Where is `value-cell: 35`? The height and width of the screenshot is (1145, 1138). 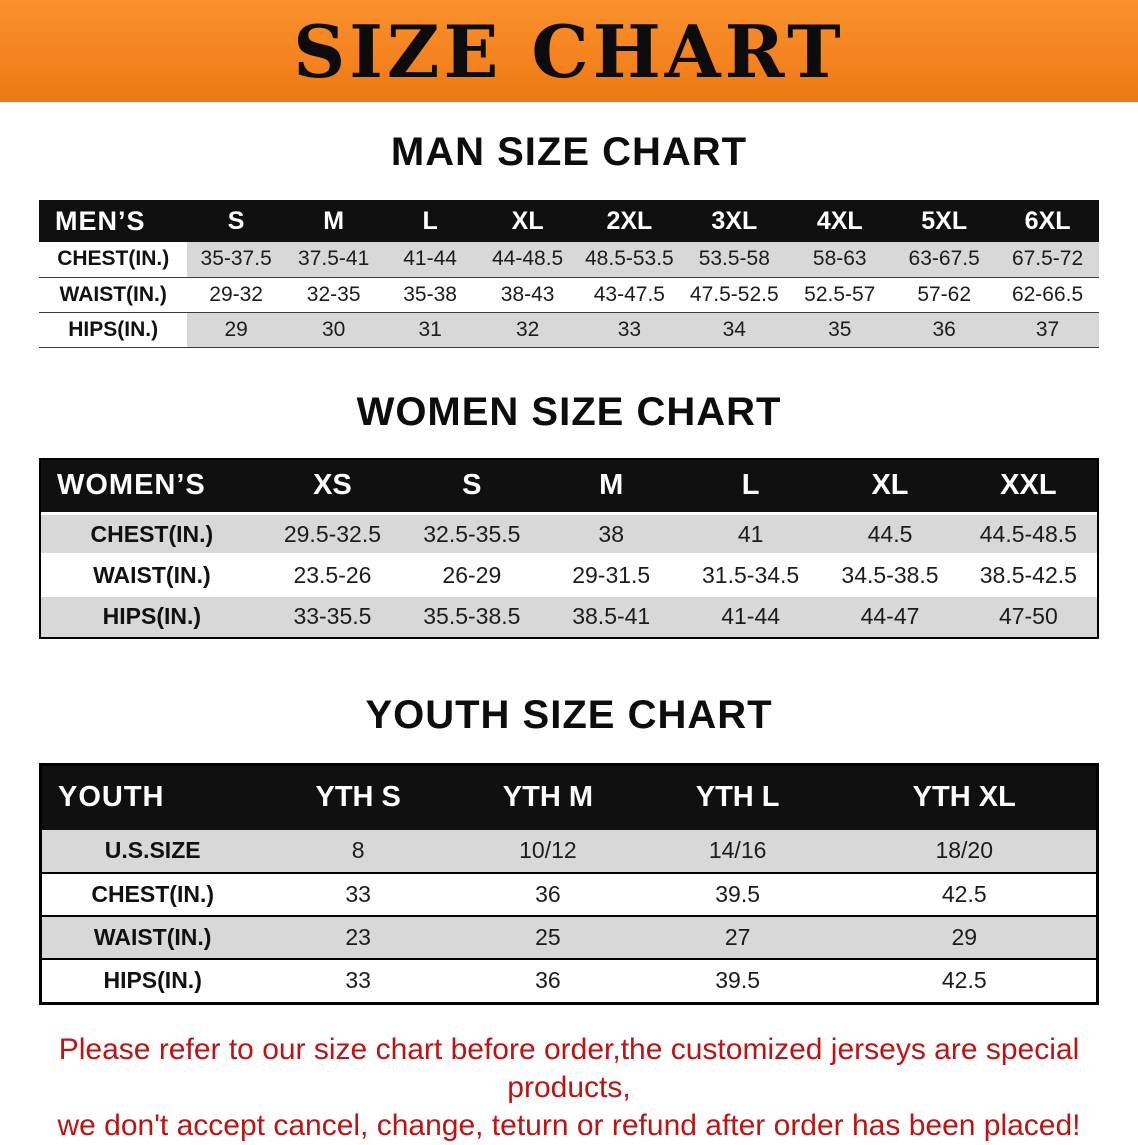
value-cell: 35 is located at coordinates (840, 330).